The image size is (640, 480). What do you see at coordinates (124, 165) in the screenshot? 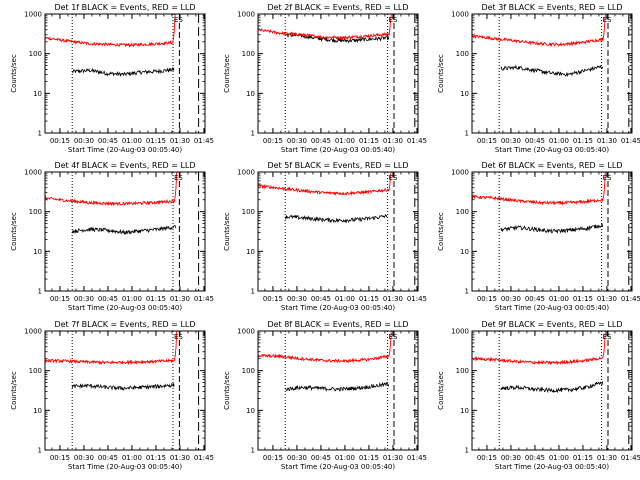
I see `panel-title: Det 4f BLACK = Events, RED = LLD` at bounding box center [124, 165].